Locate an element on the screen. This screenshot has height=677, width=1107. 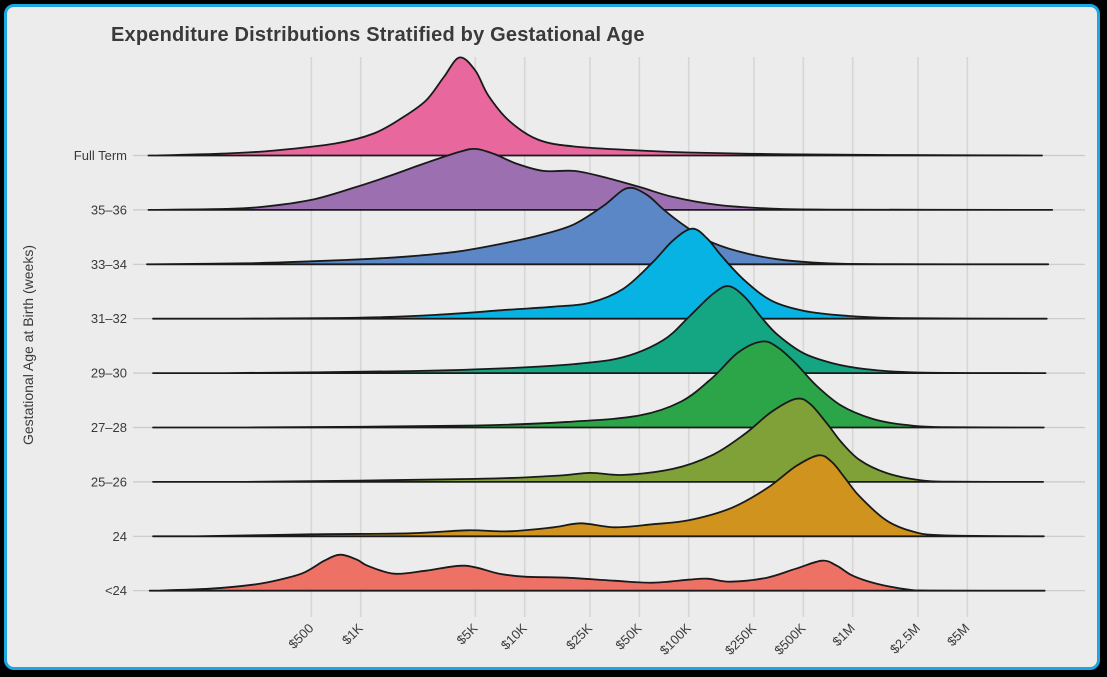
y-tick-label: 31–32 is located at coordinates (109, 318).